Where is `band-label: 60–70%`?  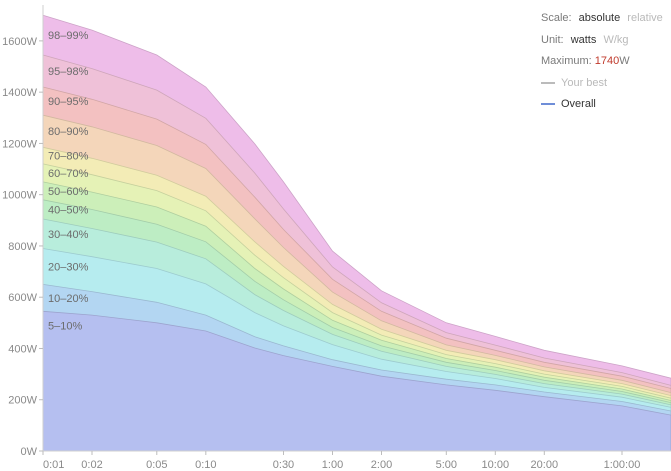
band-label: 60–70% is located at coordinates (68, 174).